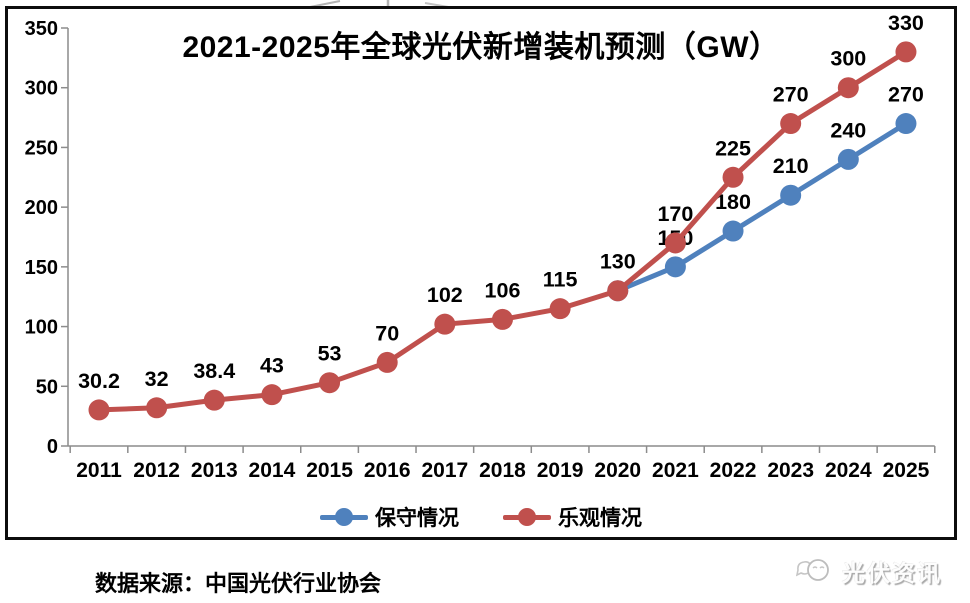 Image resolution: width=970 pixels, height=603 pixels. What do you see at coordinates (387, 470) in the screenshot?
I see `x-tick-label: 2016` at bounding box center [387, 470].